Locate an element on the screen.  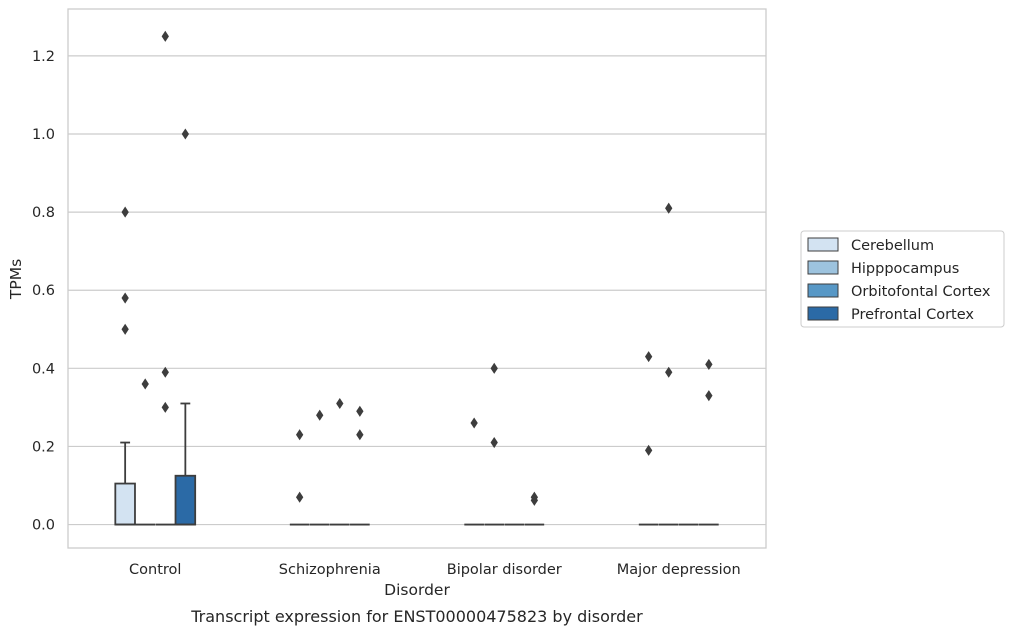
box-cerebellum is located at coordinates (125, 483).